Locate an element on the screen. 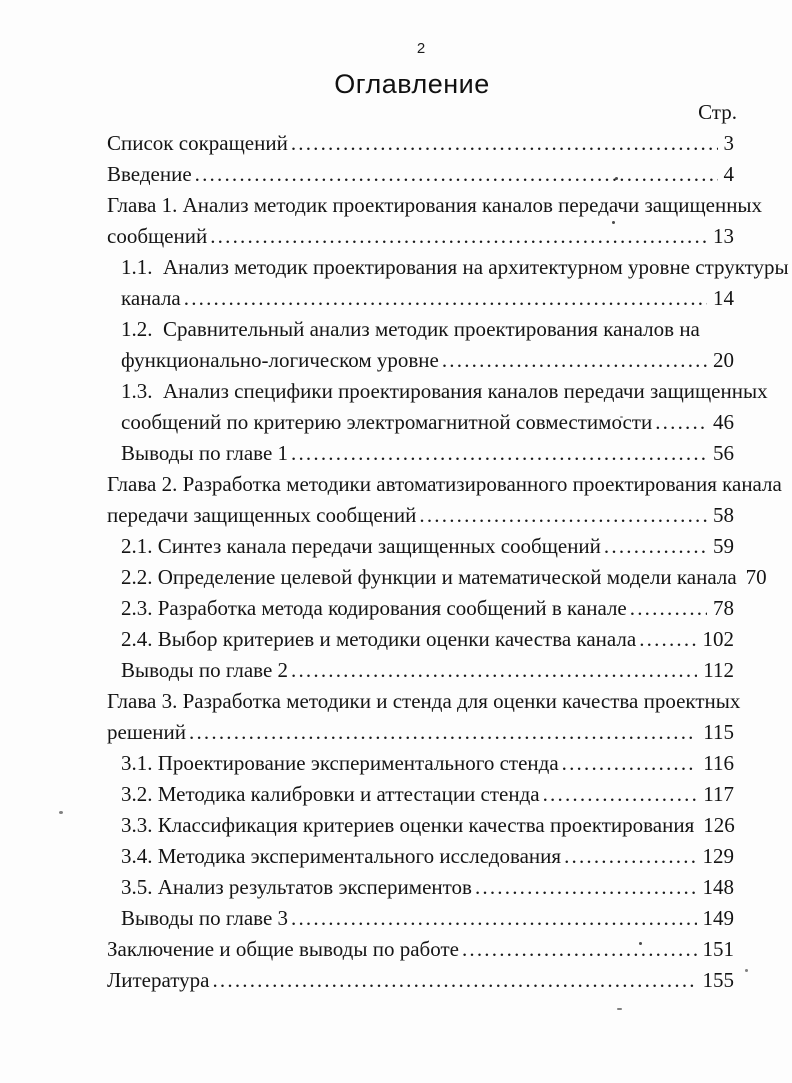 Image resolution: width=792 pixels, height=1083 pixels. toc-entry-page: 59 is located at coordinates (723, 546).